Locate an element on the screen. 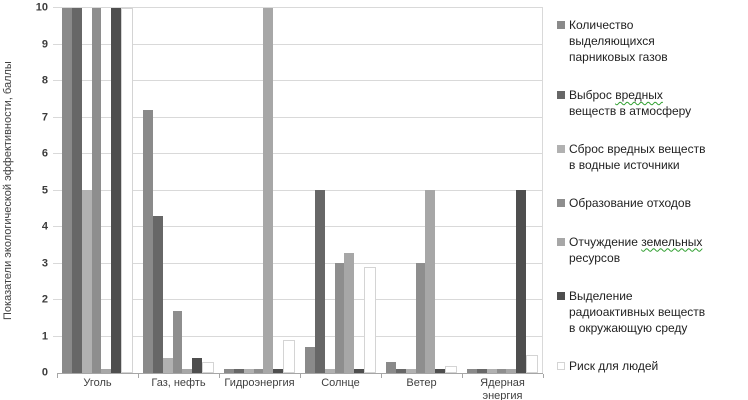 The image size is (748, 400). category-label: Уголь is located at coordinates (97, 383).